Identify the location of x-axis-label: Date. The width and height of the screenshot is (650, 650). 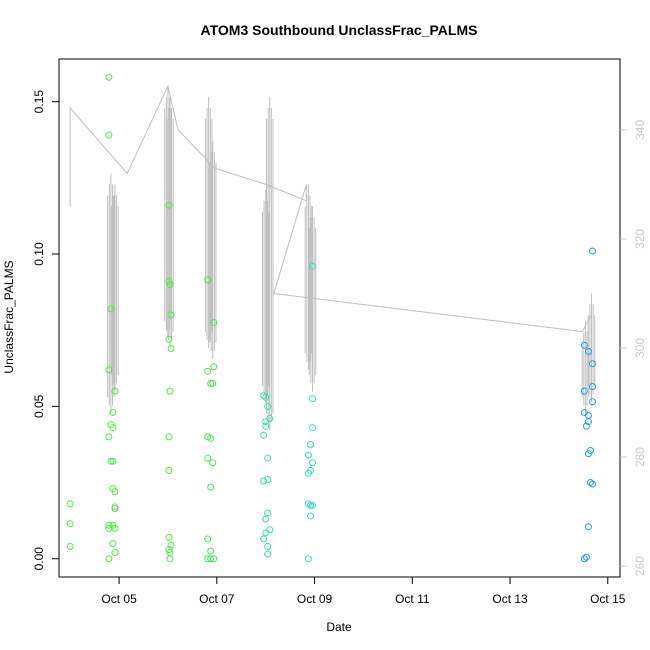
(339, 627).